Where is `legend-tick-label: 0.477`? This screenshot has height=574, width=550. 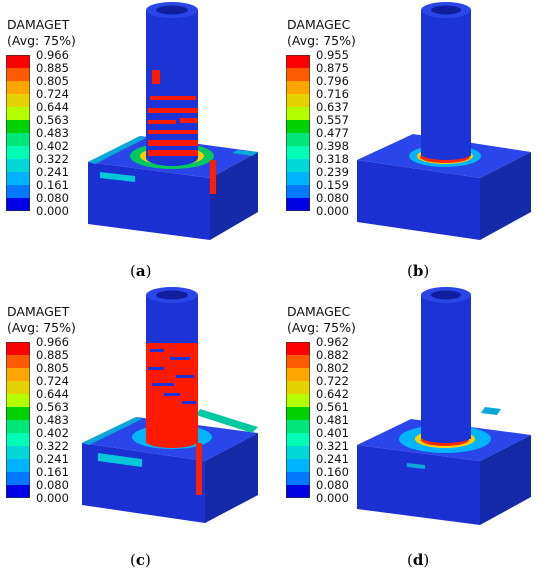 legend-tick-label: 0.477 is located at coordinates (332, 133).